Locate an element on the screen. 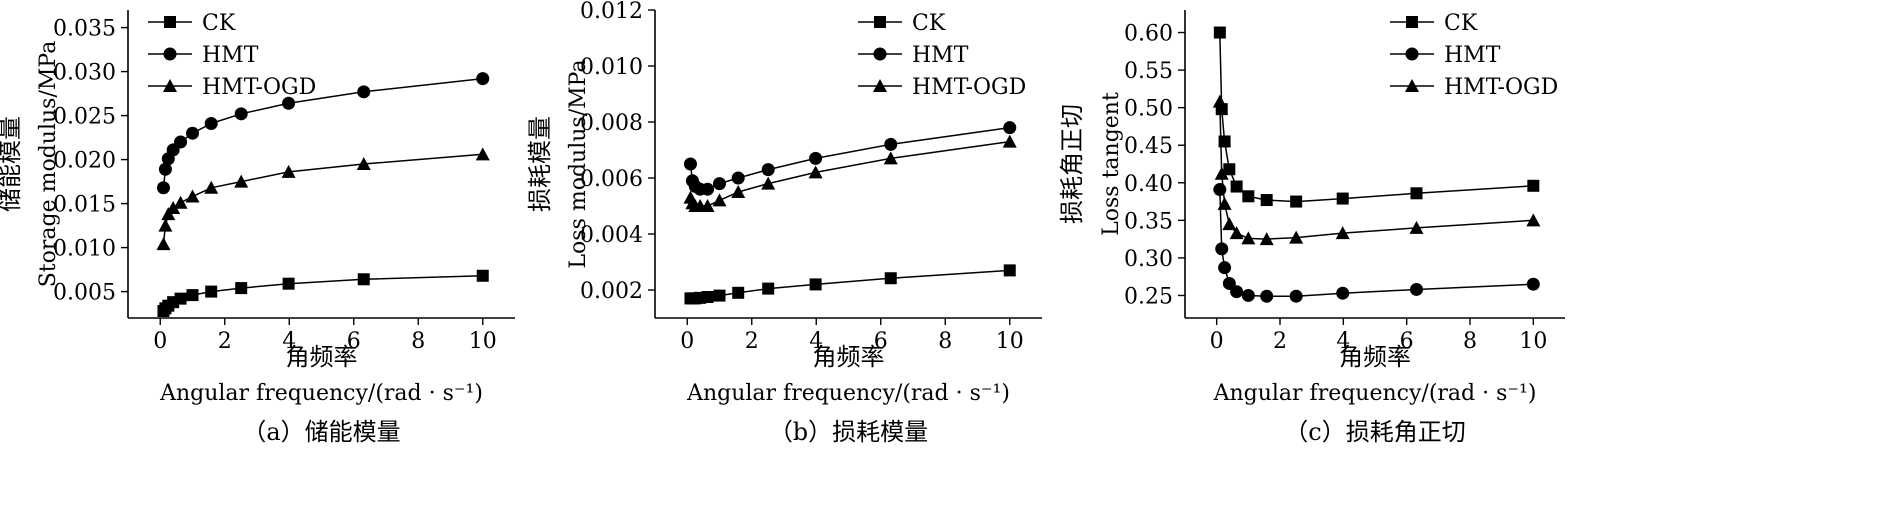 This screenshot has height=530, width=1880. y-tick-label: 0.55 is located at coordinates (1148, 71).